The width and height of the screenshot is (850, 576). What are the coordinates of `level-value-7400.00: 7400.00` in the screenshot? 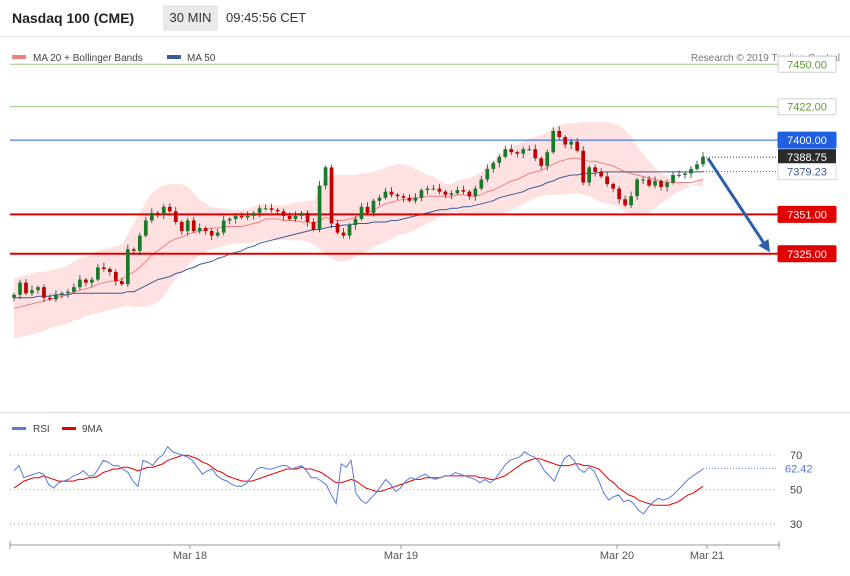 It's located at (807, 141).